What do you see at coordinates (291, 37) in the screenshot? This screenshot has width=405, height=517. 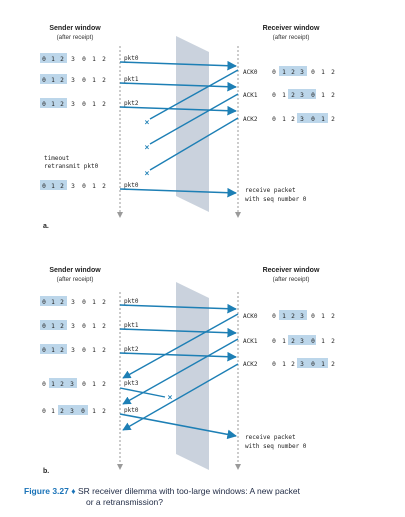 I see `receiver-window-subtitle-a: (after receipt)` at bounding box center [291, 37].